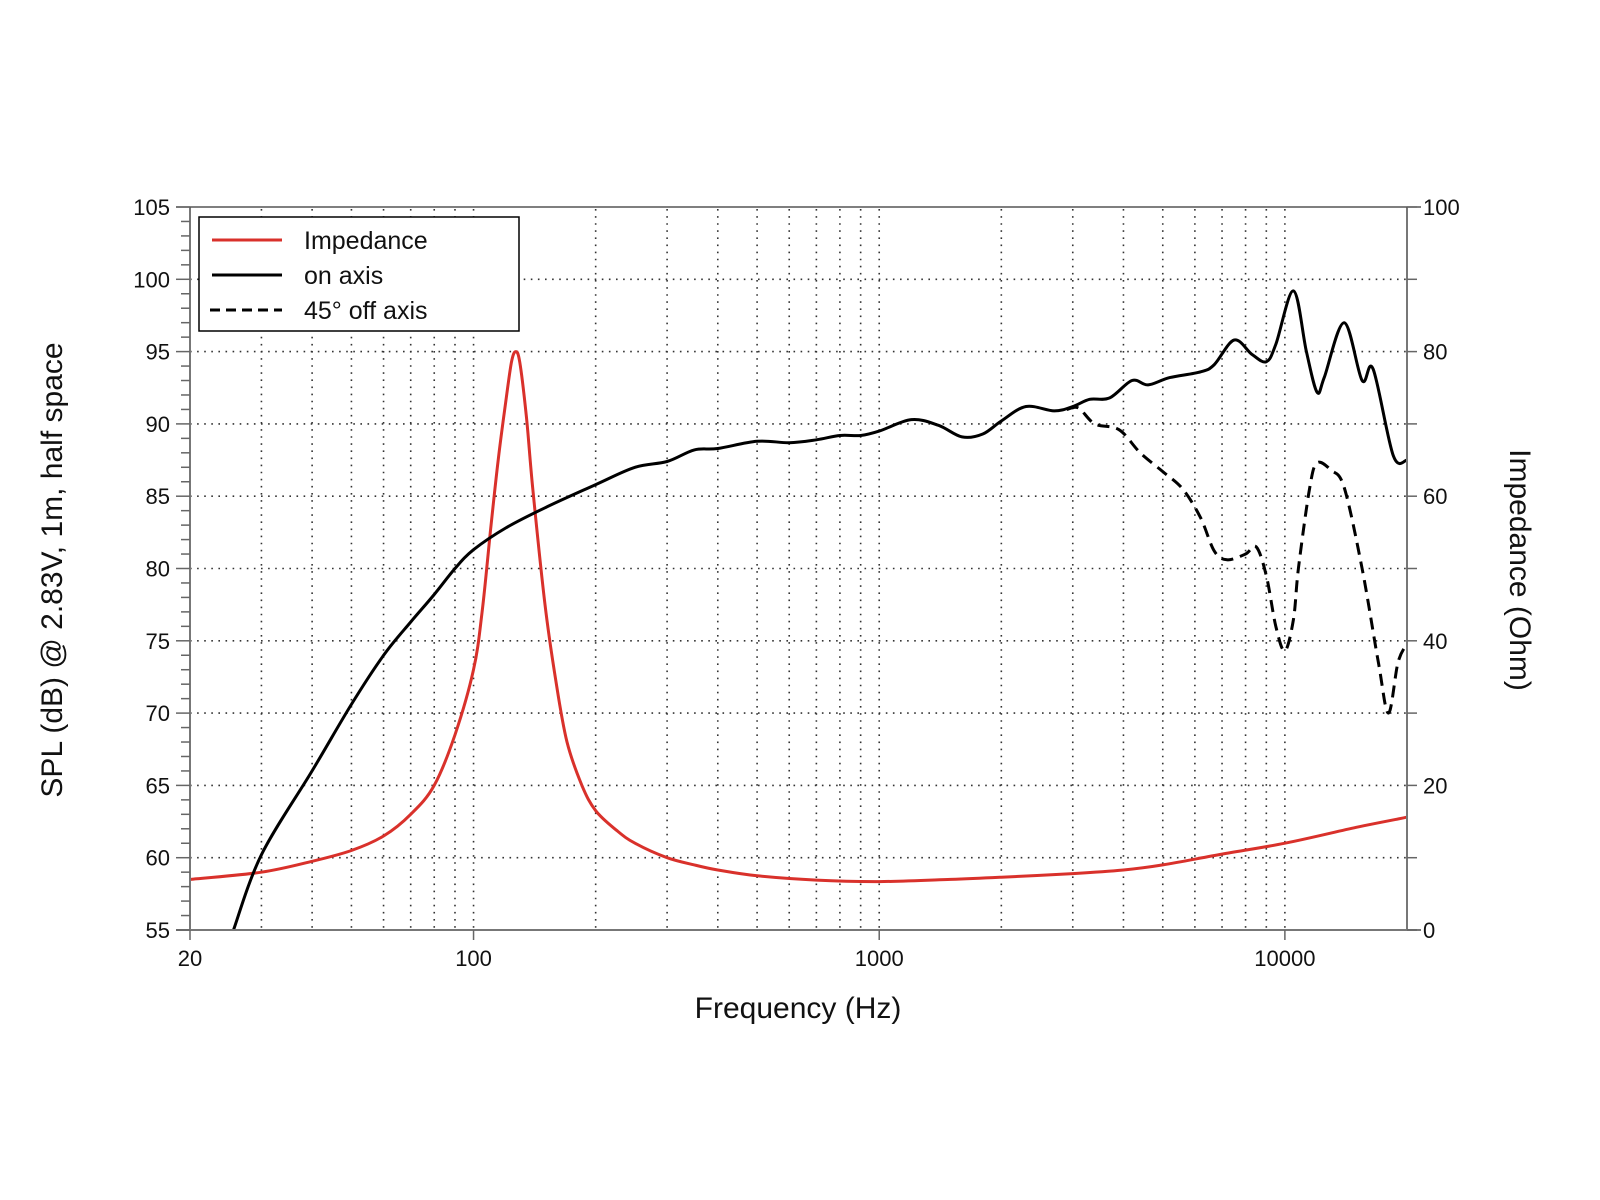  Describe the element at coordinates (1284, 958) in the screenshot. I see `x-tick-label: 10000` at that location.